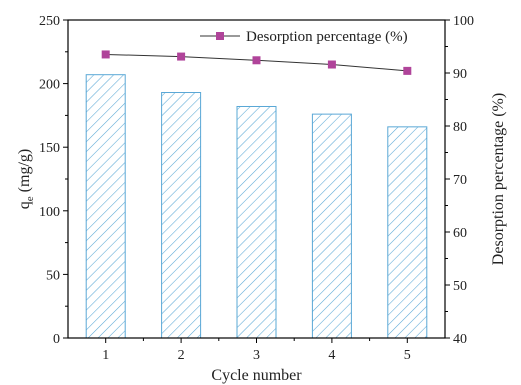  Describe the element at coordinates (49, 85) in the screenshot. I see `y-tick-label: 200` at that location.